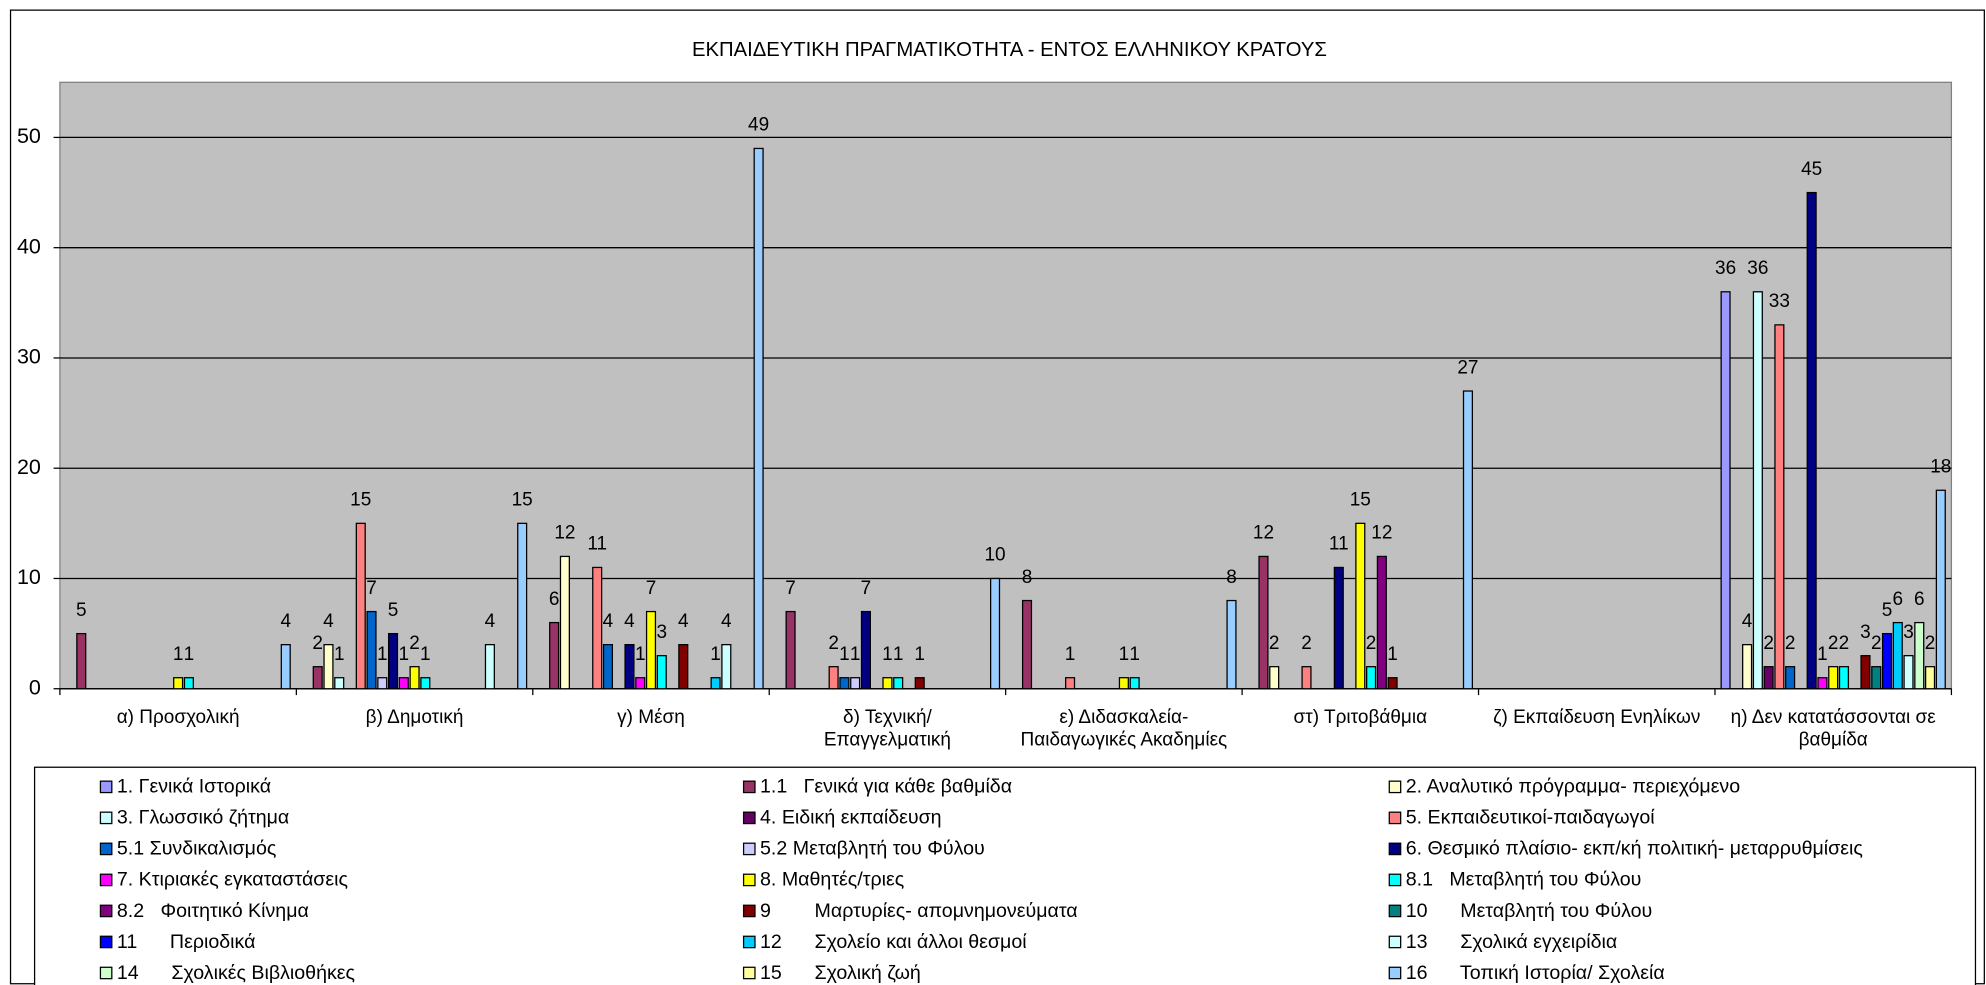  Describe the element at coordinates (1779, 301) in the screenshot. I see `data-label: 33` at that location.